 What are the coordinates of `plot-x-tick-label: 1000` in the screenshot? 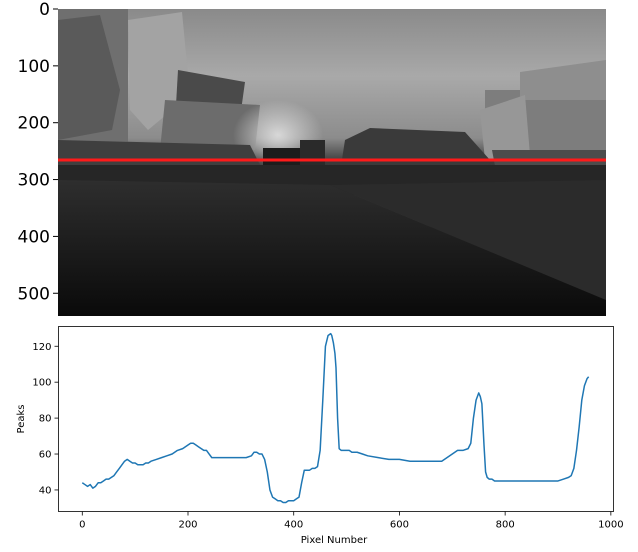 It's located at (610, 525).